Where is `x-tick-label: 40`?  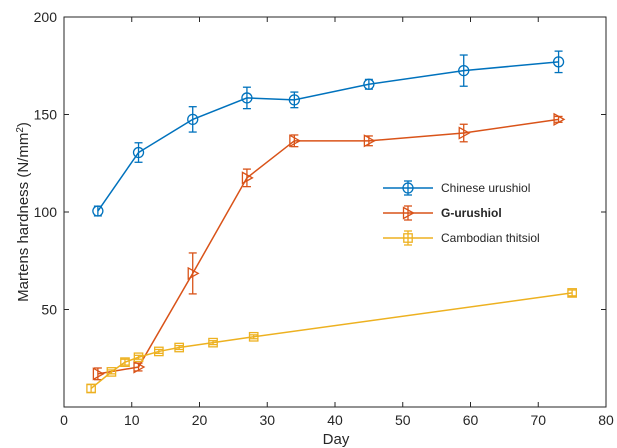 x-tick-label: 40 is located at coordinates (335, 420).